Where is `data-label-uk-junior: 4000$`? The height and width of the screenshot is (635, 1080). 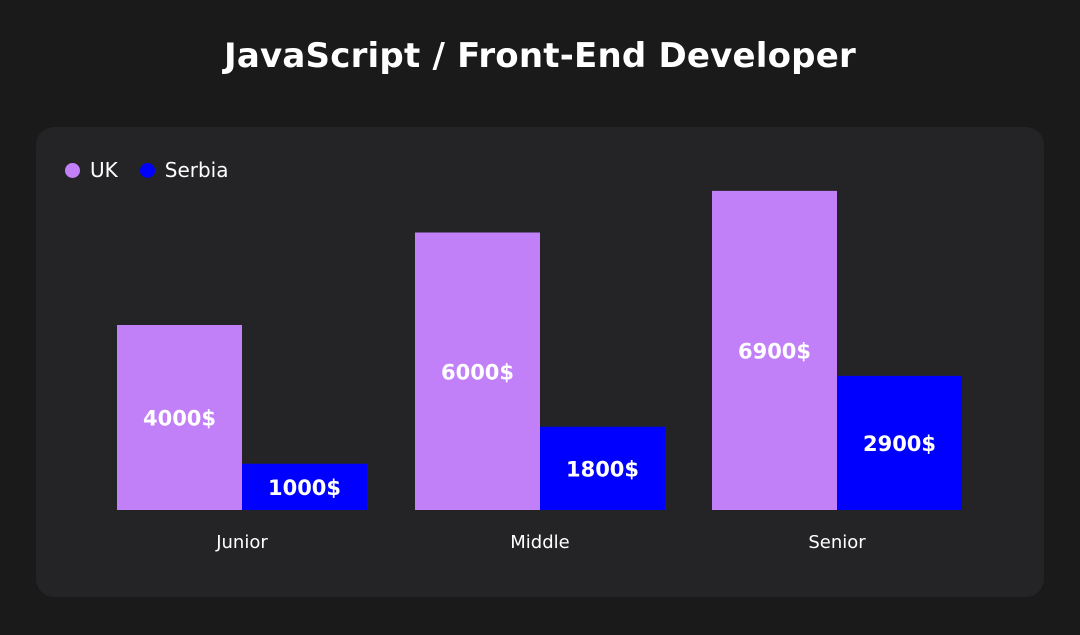 data-label-uk-junior: 4000$ is located at coordinates (179, 419).